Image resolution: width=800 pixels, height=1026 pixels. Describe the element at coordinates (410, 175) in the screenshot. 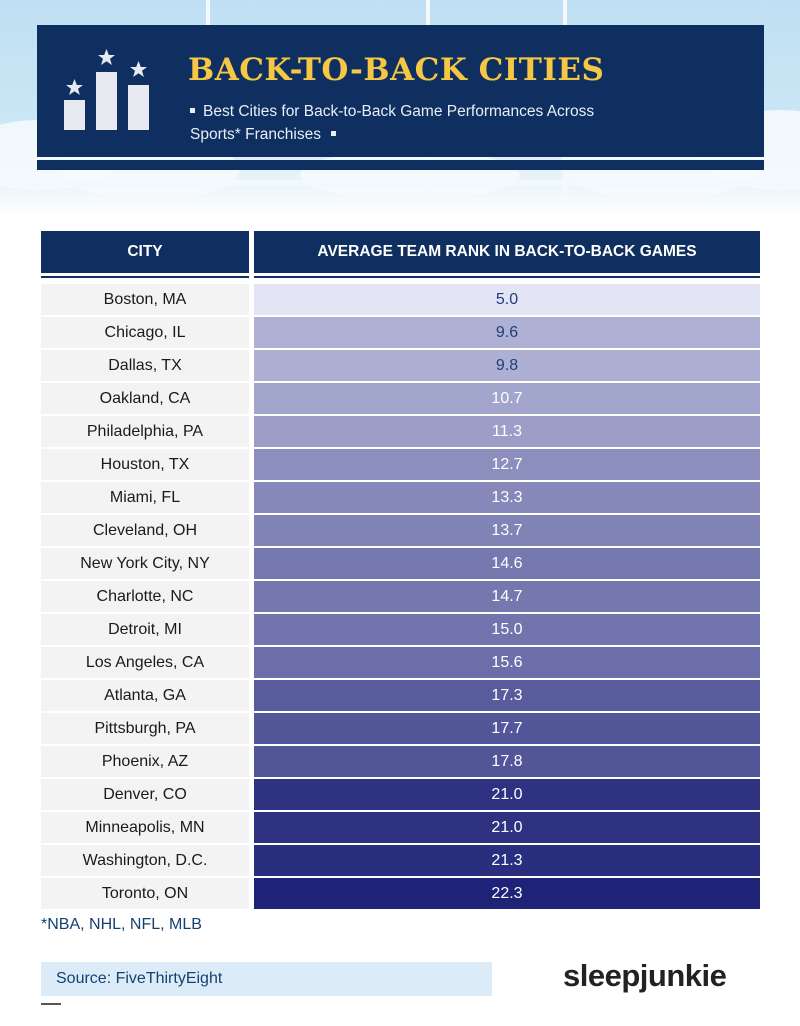

I see `cloud` at that location.